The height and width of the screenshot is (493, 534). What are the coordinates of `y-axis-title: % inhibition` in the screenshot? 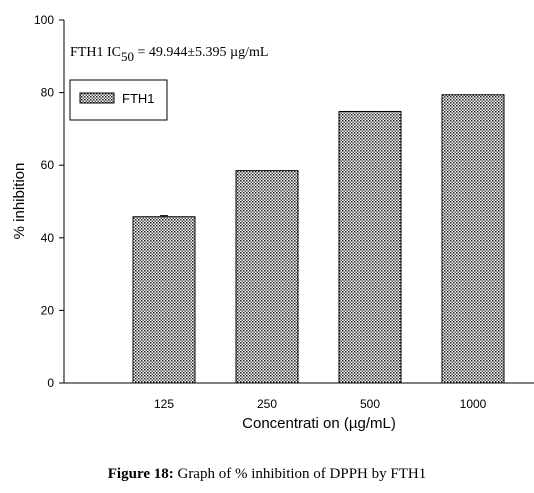 It's located at (19, 201).